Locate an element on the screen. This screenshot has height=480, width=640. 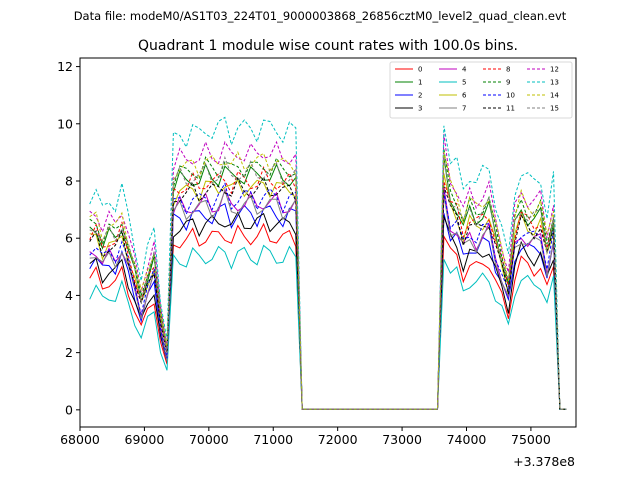
x-tick-label: 69000 is located at coordinates (145, 439).